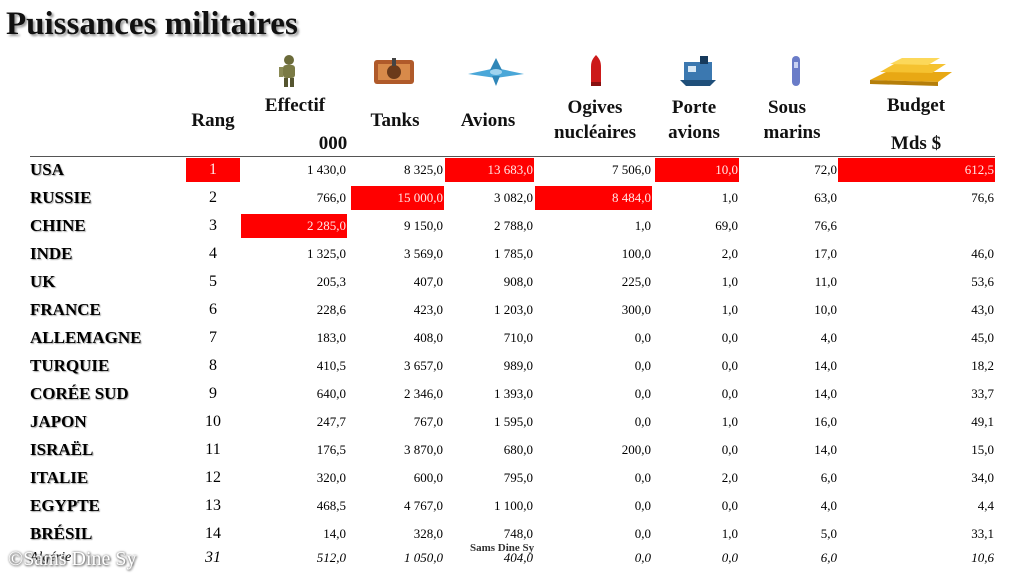 The width and height of the screenshot is (1024, 576). What do you see at coordinates (982, 309) in the screenshot?
I see `cell-budget: 43,0` at bounding box center [982, 309].